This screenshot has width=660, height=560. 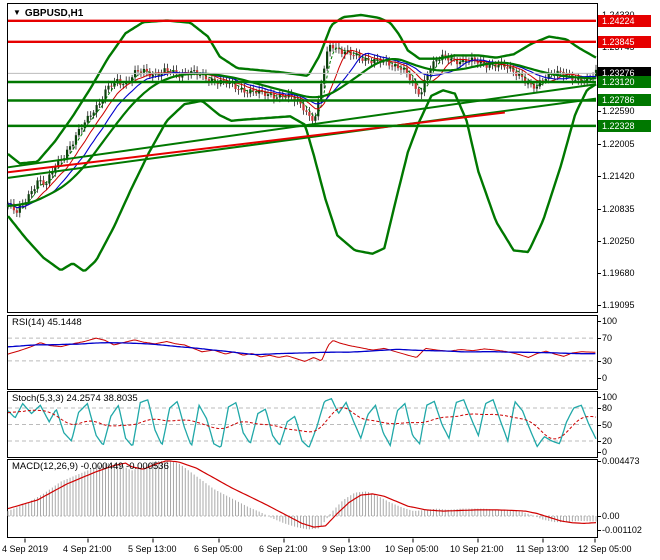 What do you see at coordinates (616, 272) in the screenshot?
I see `price-tick-label: 1.19680` at bounding box center [616, 272].